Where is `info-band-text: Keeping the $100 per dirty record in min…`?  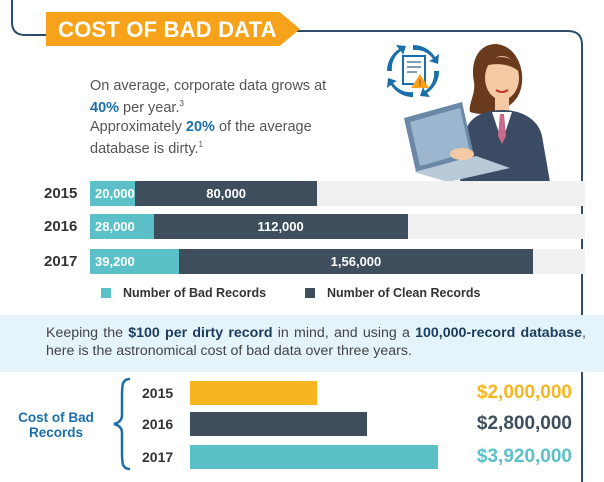
info-band-text: Keeping the $100 per dirty record in min… is located at coordinates (316, 342).